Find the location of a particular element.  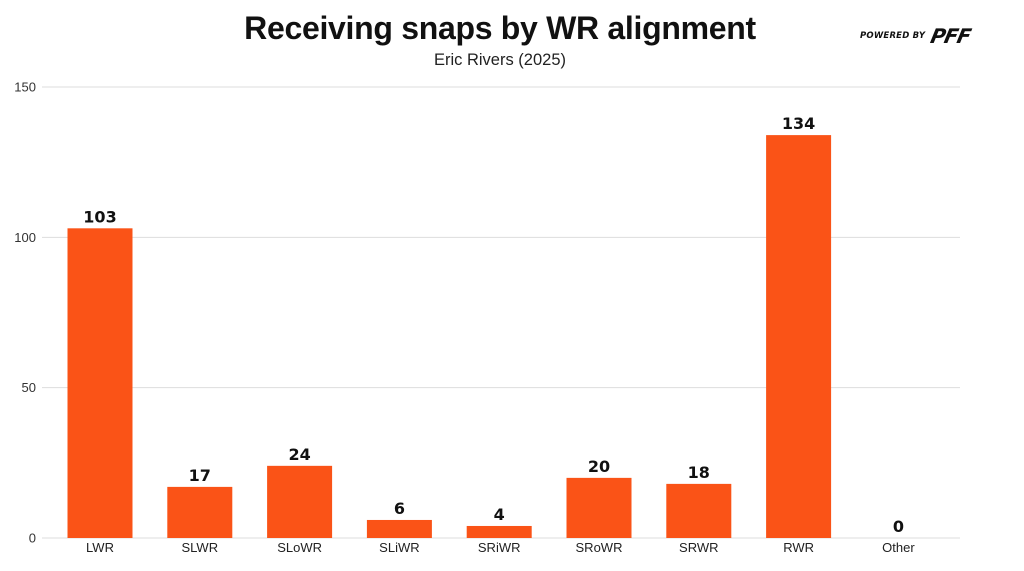

data-label-rwr: 134 is located at coordinates (798, 123).